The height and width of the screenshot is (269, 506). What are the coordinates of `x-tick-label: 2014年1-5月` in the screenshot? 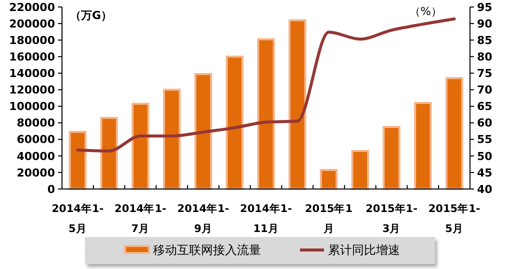 It's located at (78, 218).